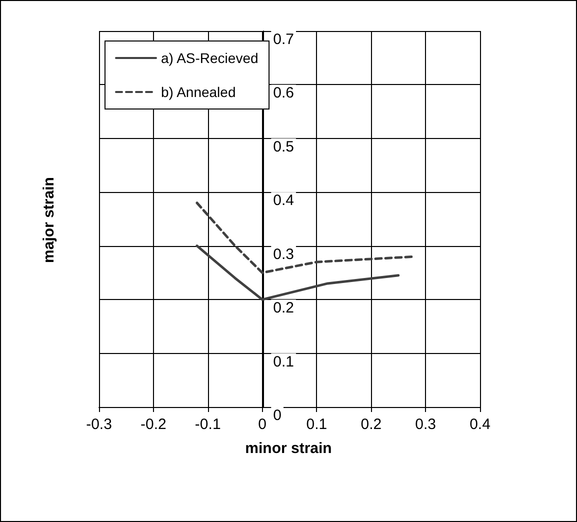 This screenshot has height=522, width=577. I want to click on y-tick-label: 0.6, so click(283, 93).